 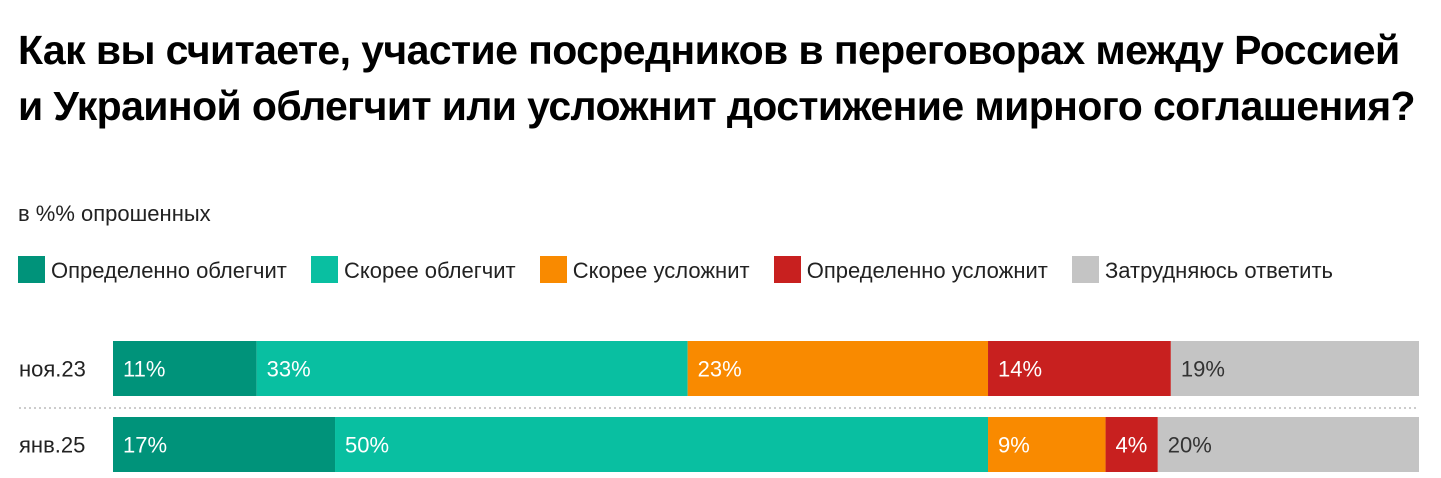 I want to click on data-label: 50%, so click(x=367, y=445).